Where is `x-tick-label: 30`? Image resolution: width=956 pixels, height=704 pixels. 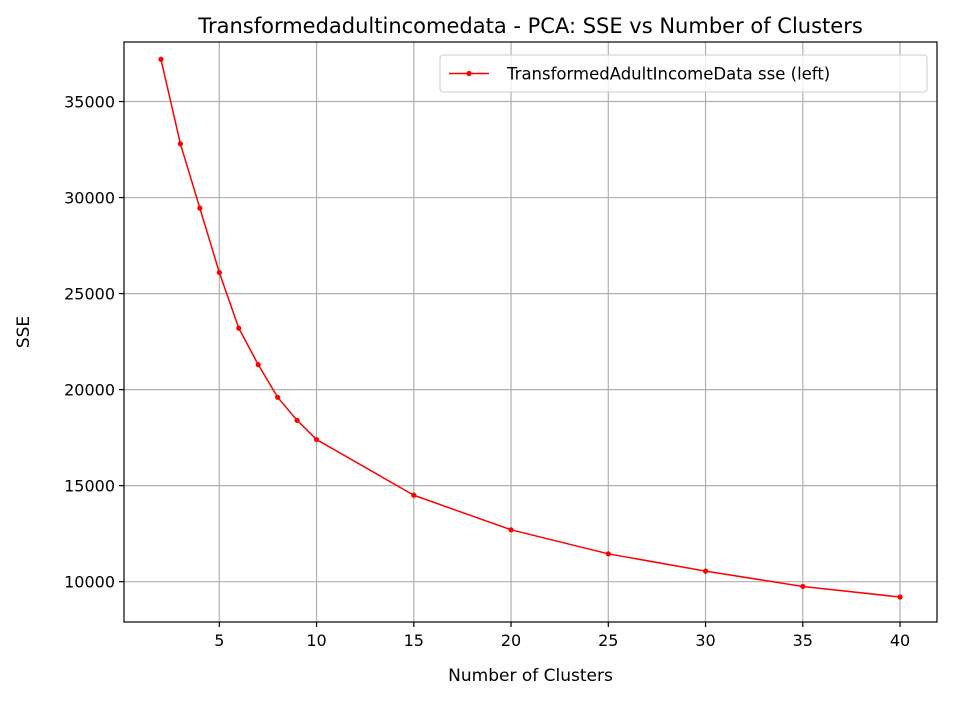 x-tick-label: 30 is located at coordinates (705, 640).